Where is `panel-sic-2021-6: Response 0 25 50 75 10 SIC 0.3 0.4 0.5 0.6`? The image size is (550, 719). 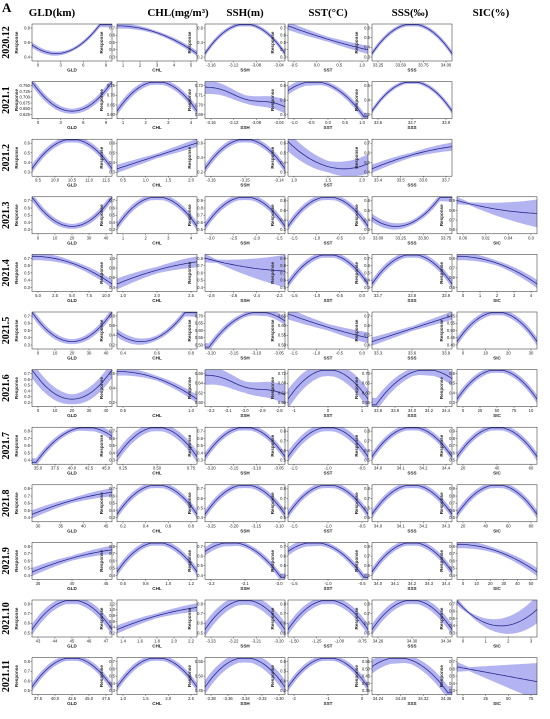
panel-sic-2021-6: Response 0 25 50 75 10 SIC 0.3 0.4 0.5 0.6 is located at coordinates (488, 393).